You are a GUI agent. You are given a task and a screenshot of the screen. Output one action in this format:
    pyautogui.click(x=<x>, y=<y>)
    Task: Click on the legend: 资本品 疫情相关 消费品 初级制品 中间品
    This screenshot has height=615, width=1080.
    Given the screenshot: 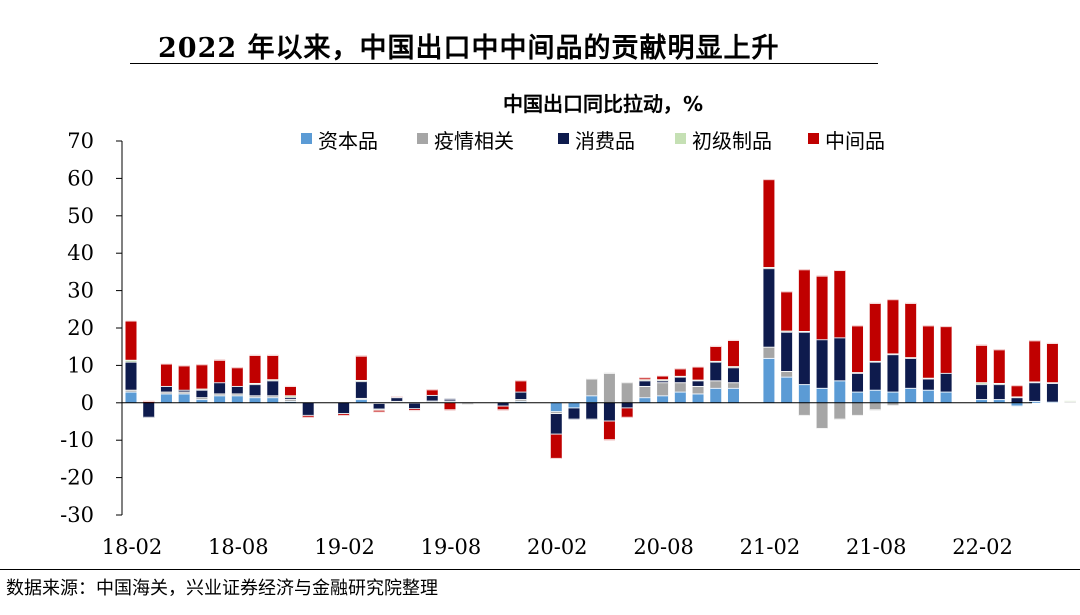 What is the action you would take?
    pyautogui.click(x=593, y=141)
    